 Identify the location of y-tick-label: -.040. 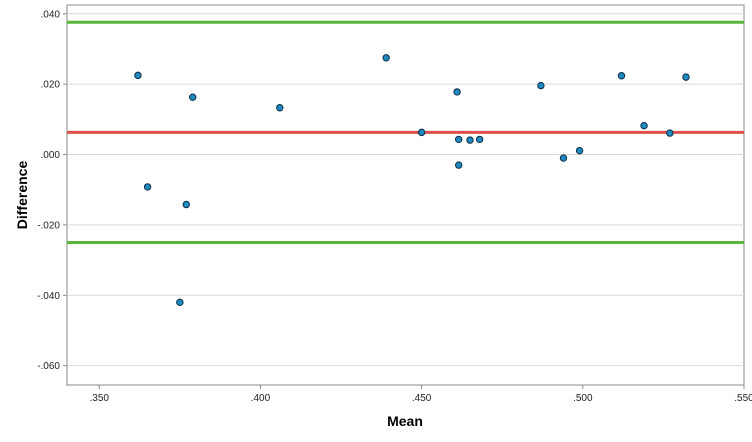
(48, 296).